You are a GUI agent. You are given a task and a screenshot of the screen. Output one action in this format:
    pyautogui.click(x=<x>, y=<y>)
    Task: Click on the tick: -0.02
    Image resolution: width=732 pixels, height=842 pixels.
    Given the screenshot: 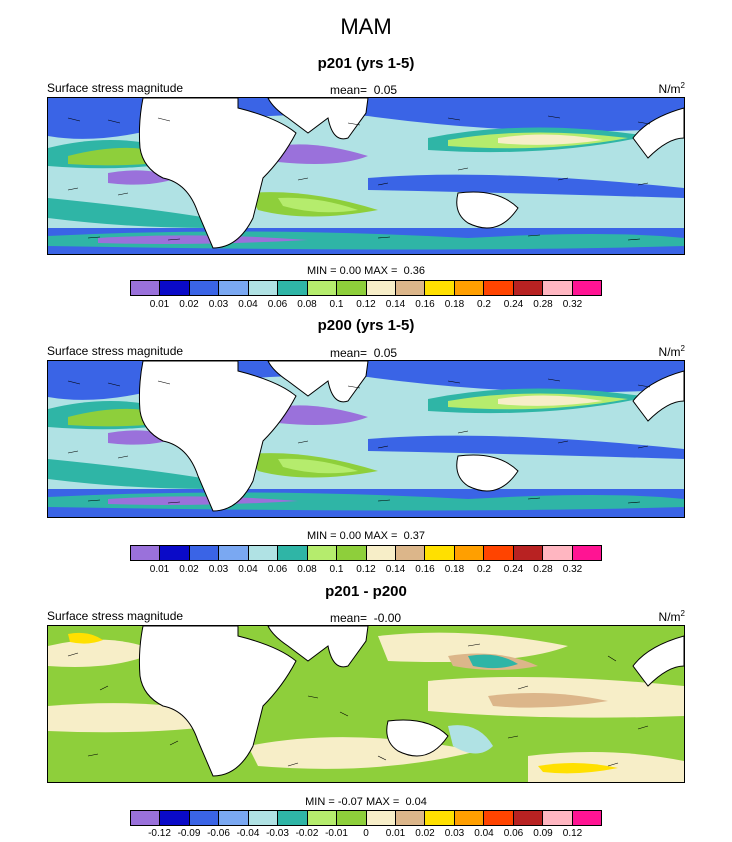 What is the action you would take?
    pyautogui.click(x=307, y=833)
    